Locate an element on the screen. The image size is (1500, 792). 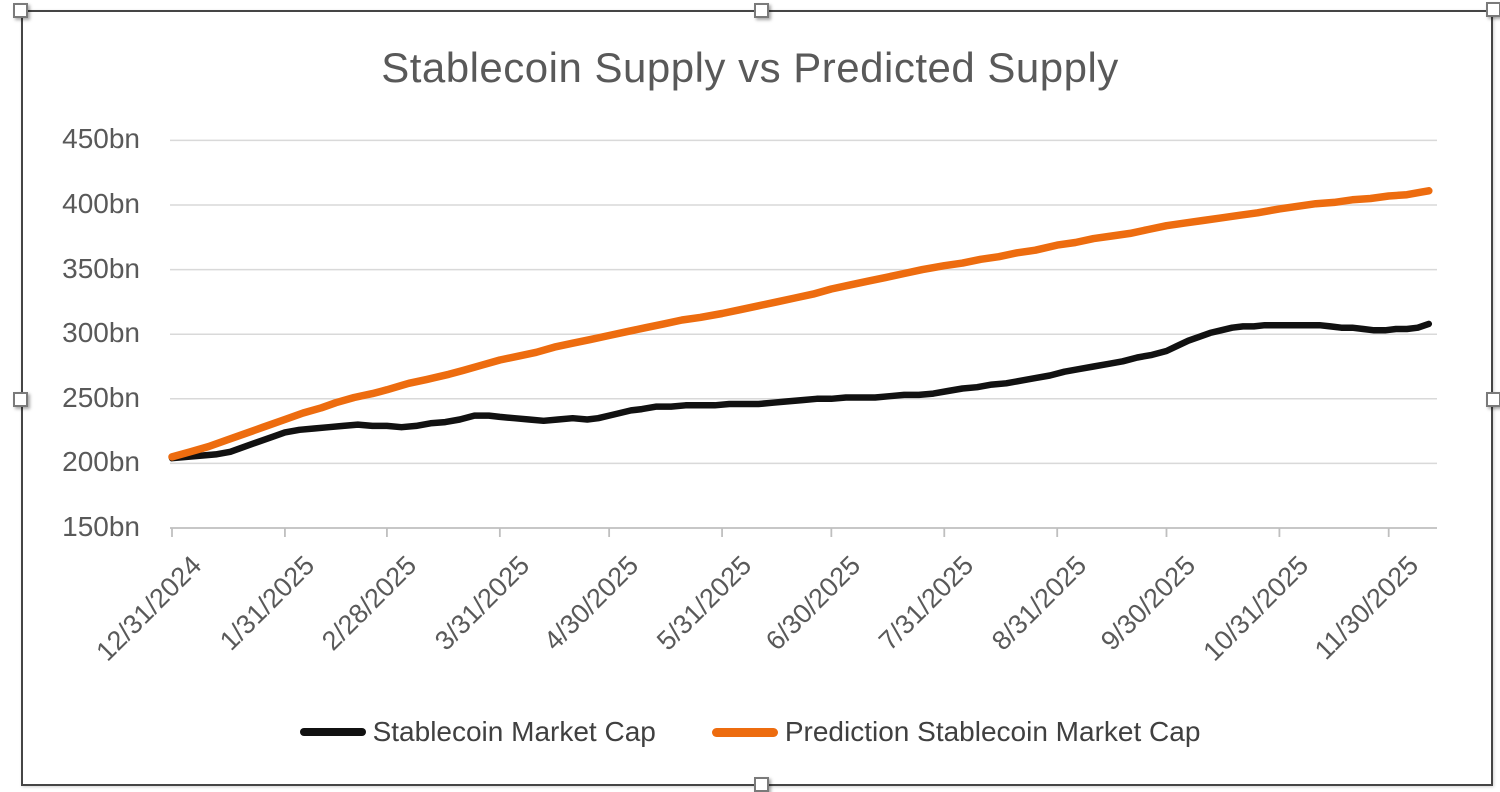
legend-label-prediction-stablecoin-market-cap: Prediction Stablecoin Market Cap is located at coordinates (992, 731).